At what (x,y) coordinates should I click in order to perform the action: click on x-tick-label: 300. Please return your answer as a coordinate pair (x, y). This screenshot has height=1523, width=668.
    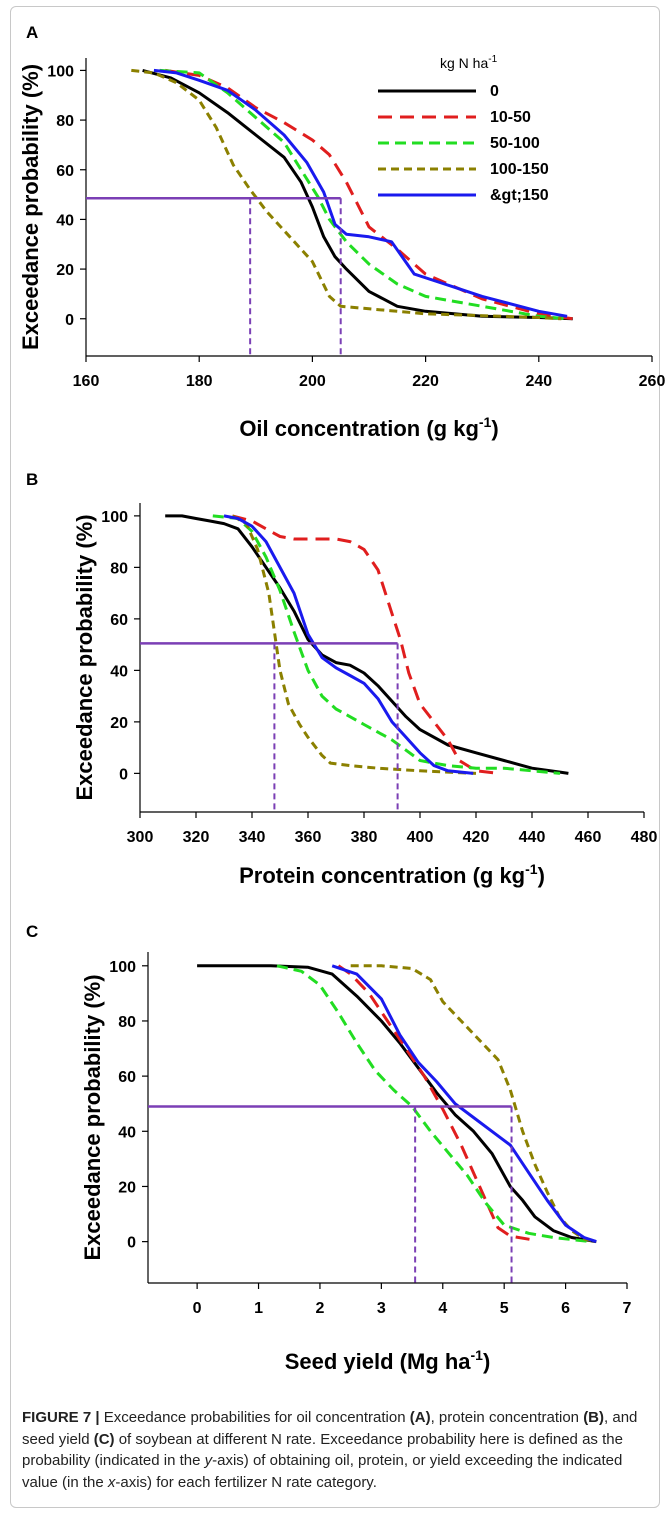
    Looking at the image, I should click on (140, 837).